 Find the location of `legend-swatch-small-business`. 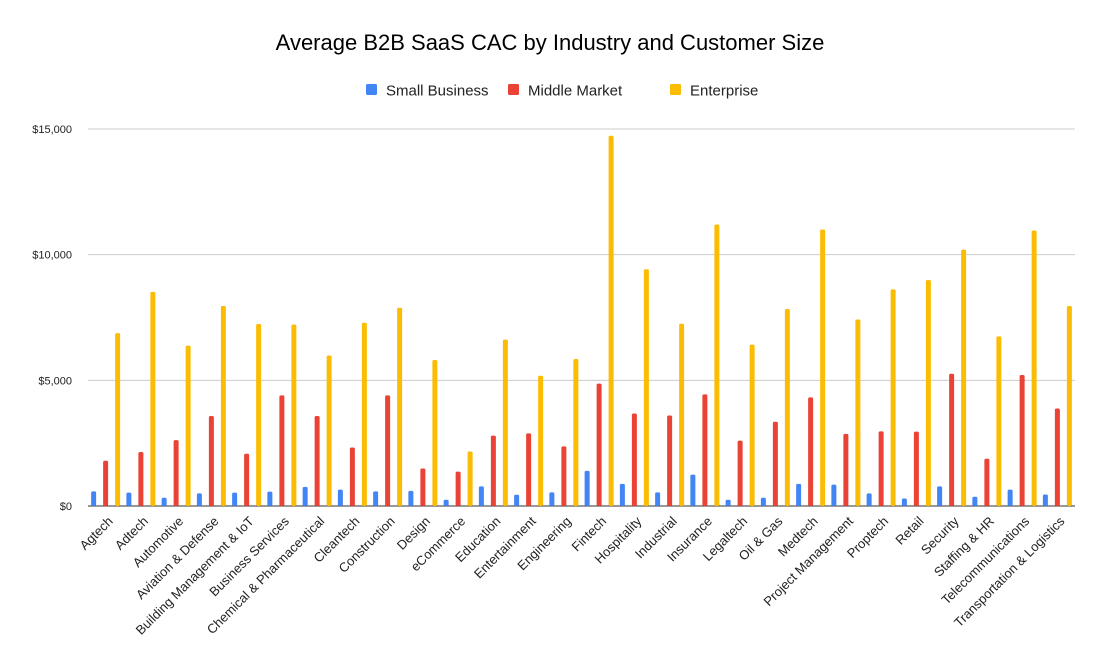

legend-swatch-small-business is located at coordinates (371, 89).